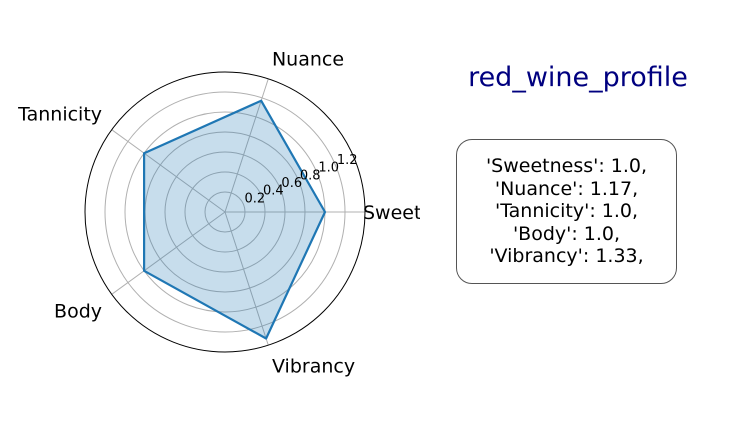 Image resolution: width=754 pixels, height=425 pixels. I want to click on series-line, so click(235, 219).